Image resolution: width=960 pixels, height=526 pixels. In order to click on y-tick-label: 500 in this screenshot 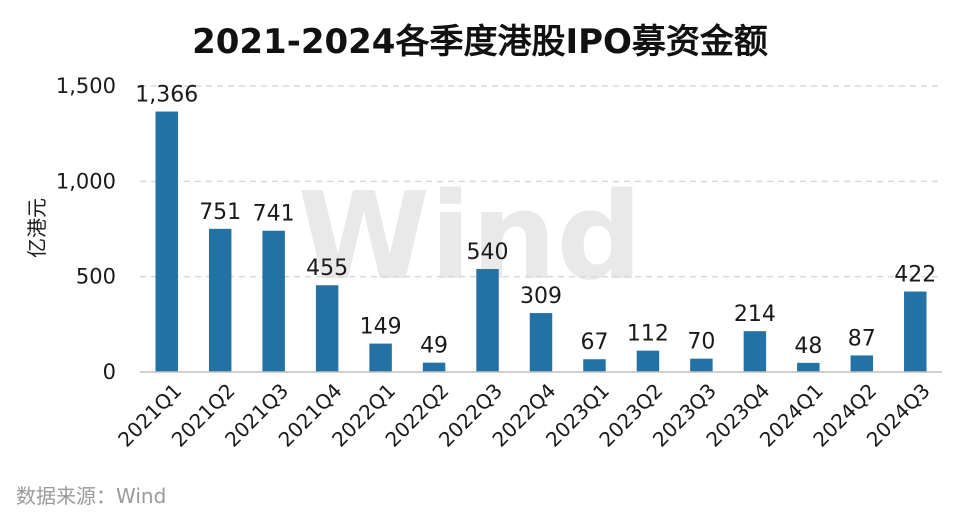, I will do `click(96, 277)`.